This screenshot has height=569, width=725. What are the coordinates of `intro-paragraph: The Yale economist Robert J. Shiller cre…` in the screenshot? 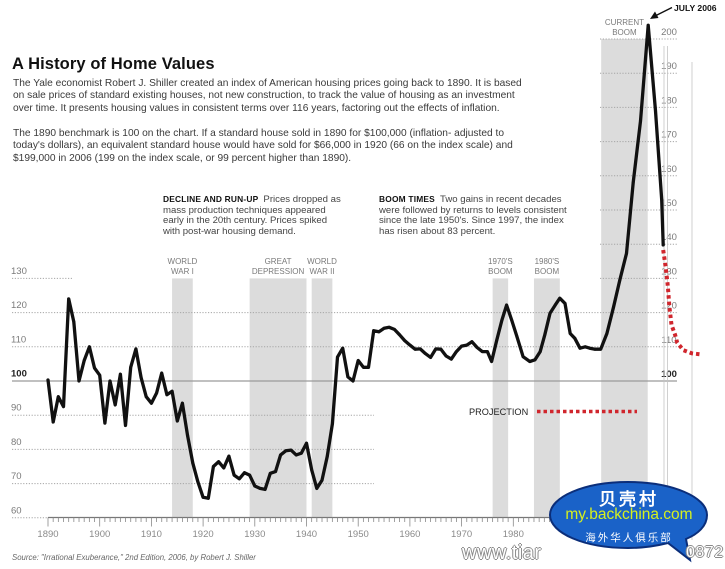 It's located at (267, 96).